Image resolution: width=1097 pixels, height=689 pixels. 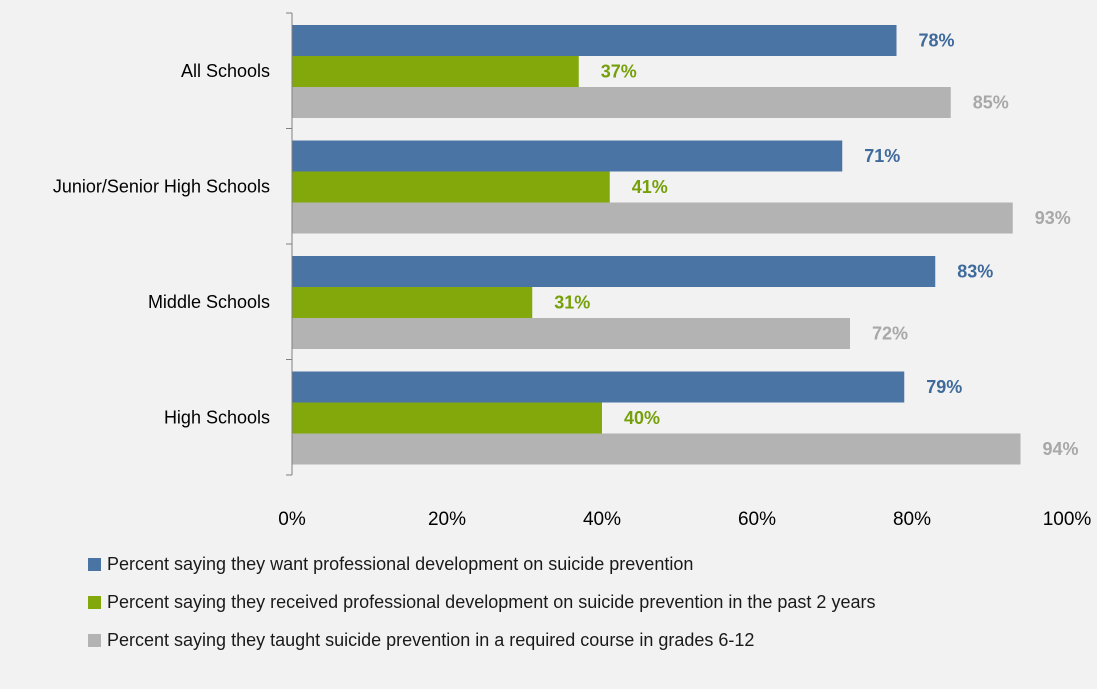 I want to click on x-tick-label: 60%, so click(x=757, y=519).